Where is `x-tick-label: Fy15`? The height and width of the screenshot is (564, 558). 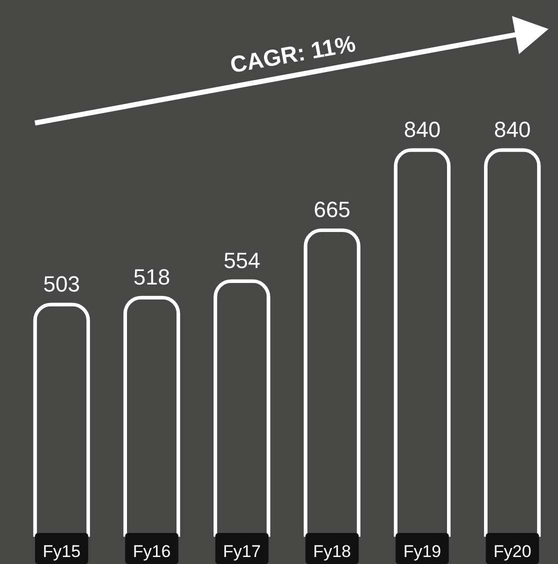
x-tick-label: Fy15 is located at coordinates (61, 551).